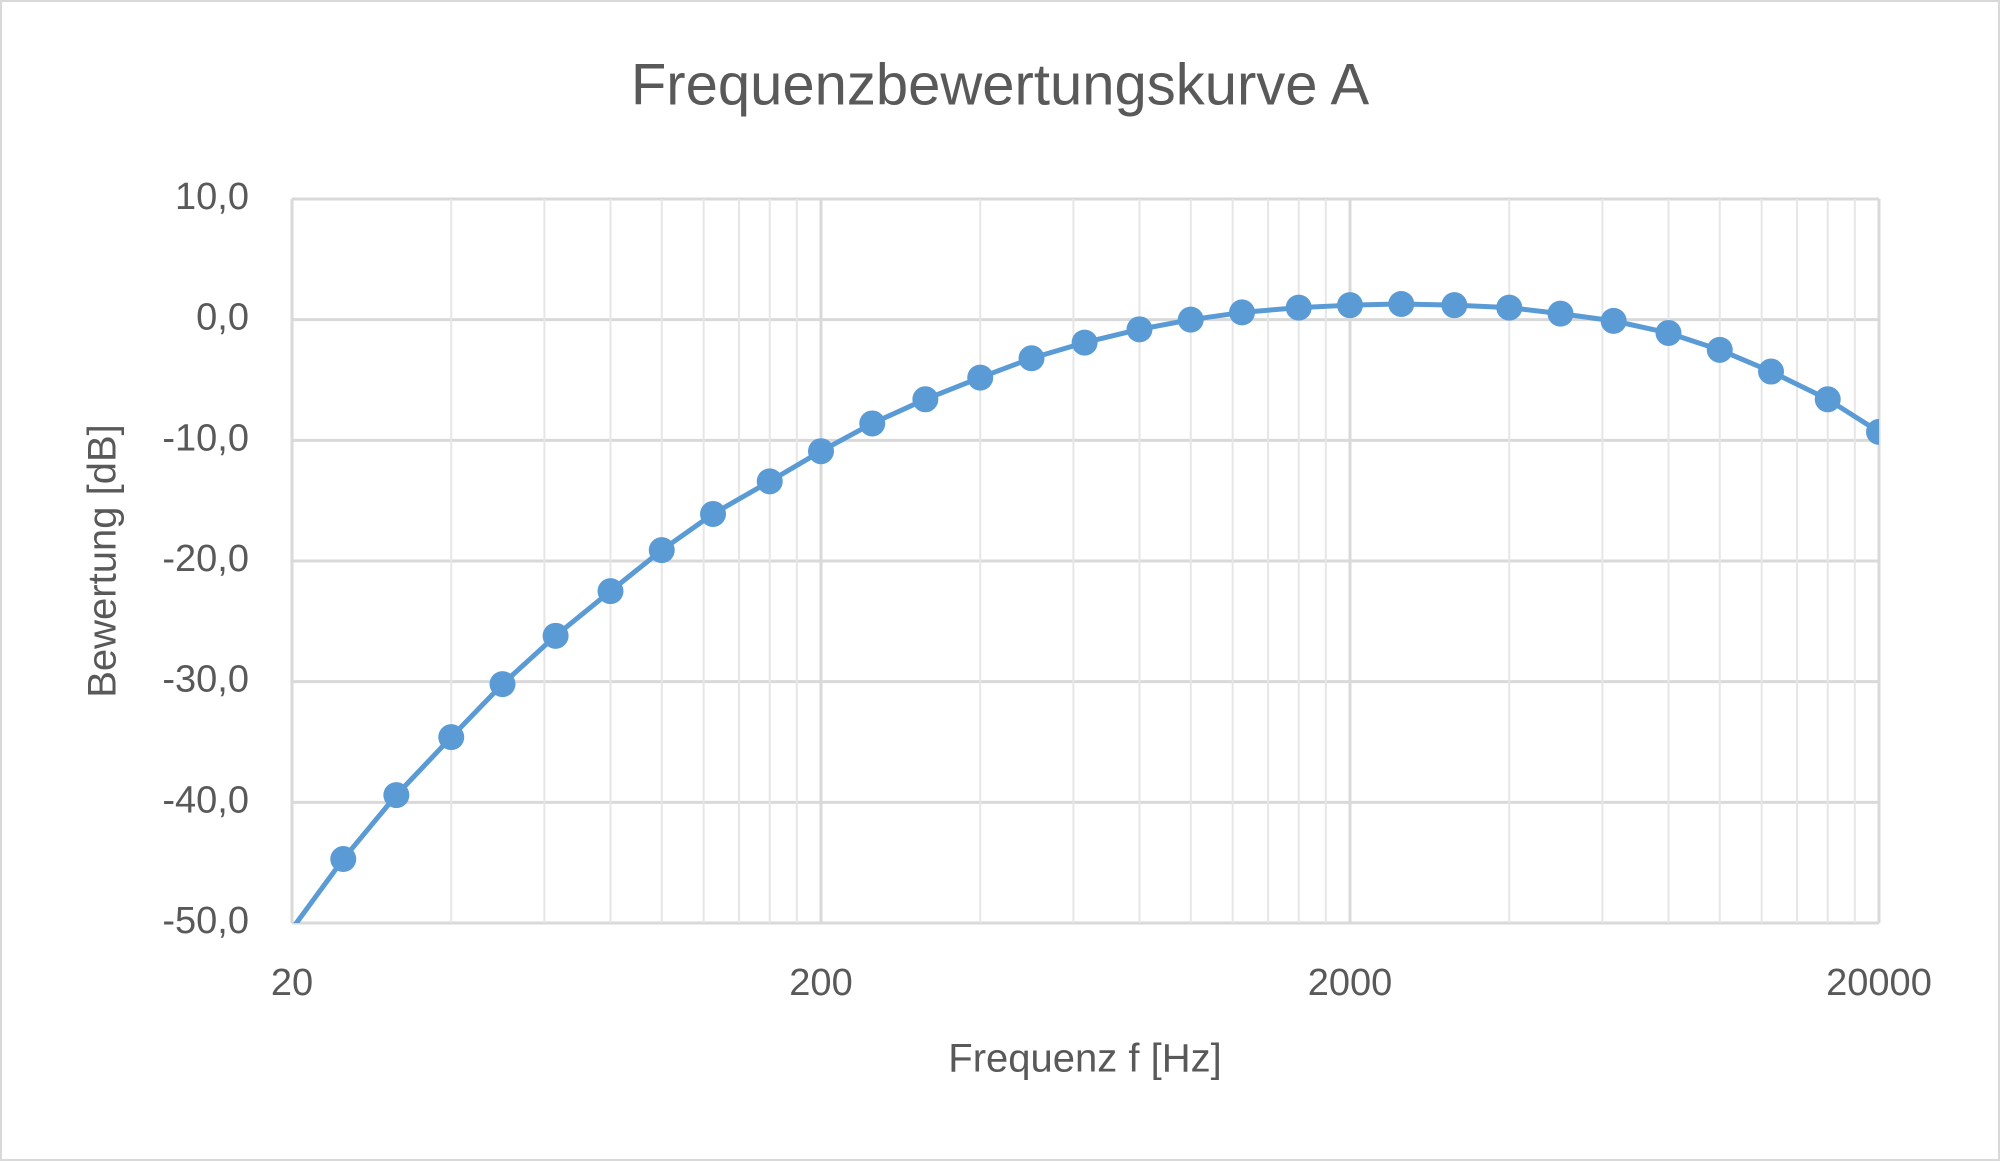  I want to click on x-tick-label: 200, so click(820, 983).